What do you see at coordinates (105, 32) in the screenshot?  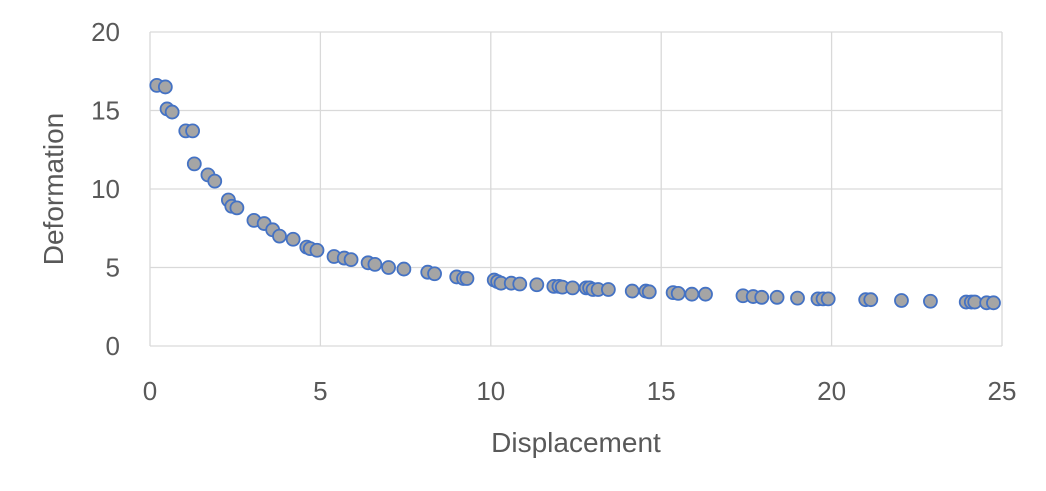 I see `y-tick-label: 20` at bounding box center [105, 32].